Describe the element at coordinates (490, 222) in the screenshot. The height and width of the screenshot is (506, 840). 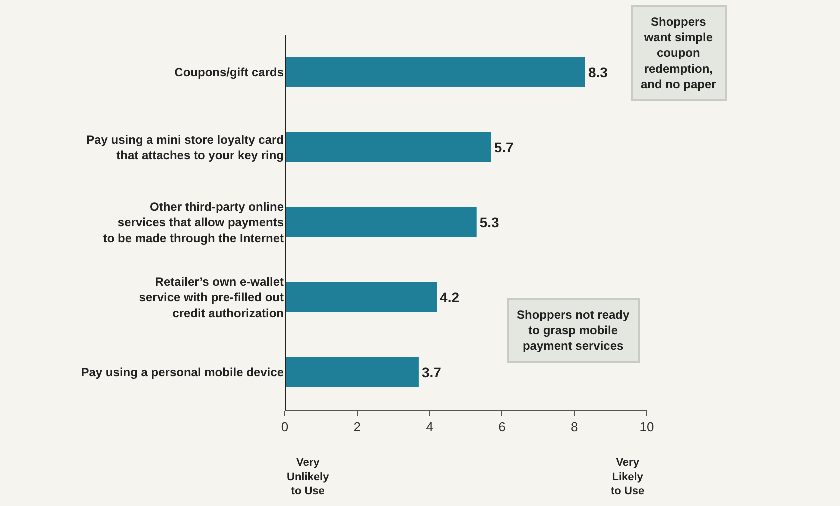
I see `data-label: 5.3` at that location.